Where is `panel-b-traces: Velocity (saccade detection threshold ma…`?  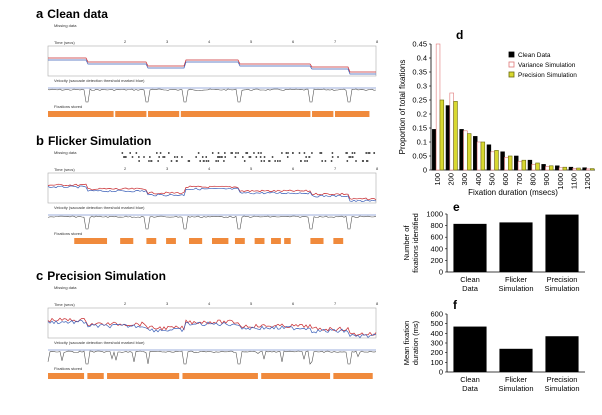 panel-b-traces: Velocity (saccade detection threshold ma… is located at coordinates (212, 198).